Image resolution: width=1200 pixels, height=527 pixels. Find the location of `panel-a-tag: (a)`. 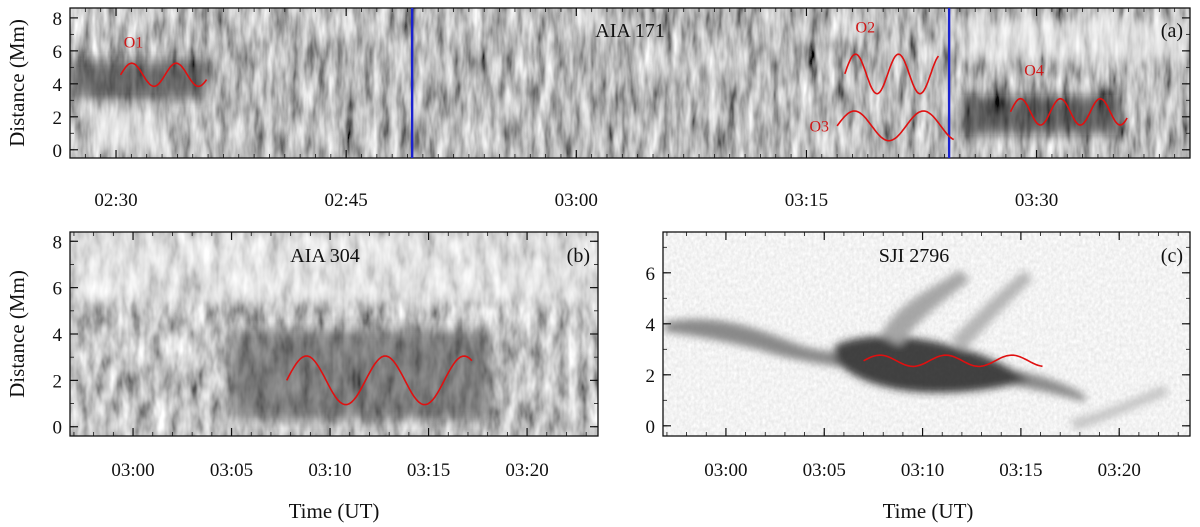

panel-a-tag: (a) is located at coordinates (1172, 31).